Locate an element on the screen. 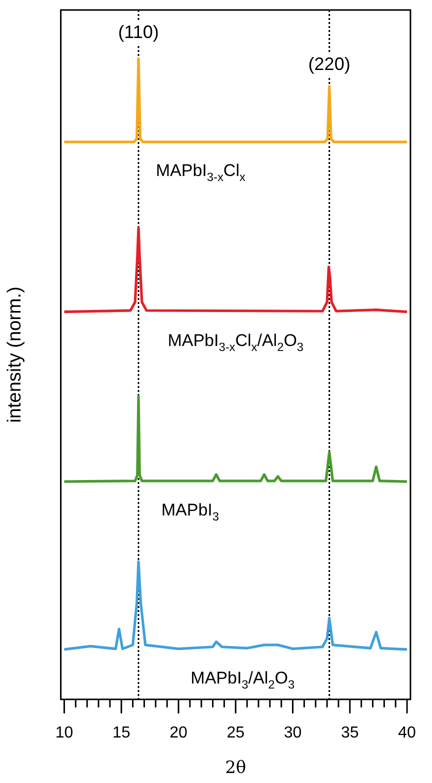 This screenshot has width=432, height=783. x-tick-label: 30 is located at coordinates (293, 733).